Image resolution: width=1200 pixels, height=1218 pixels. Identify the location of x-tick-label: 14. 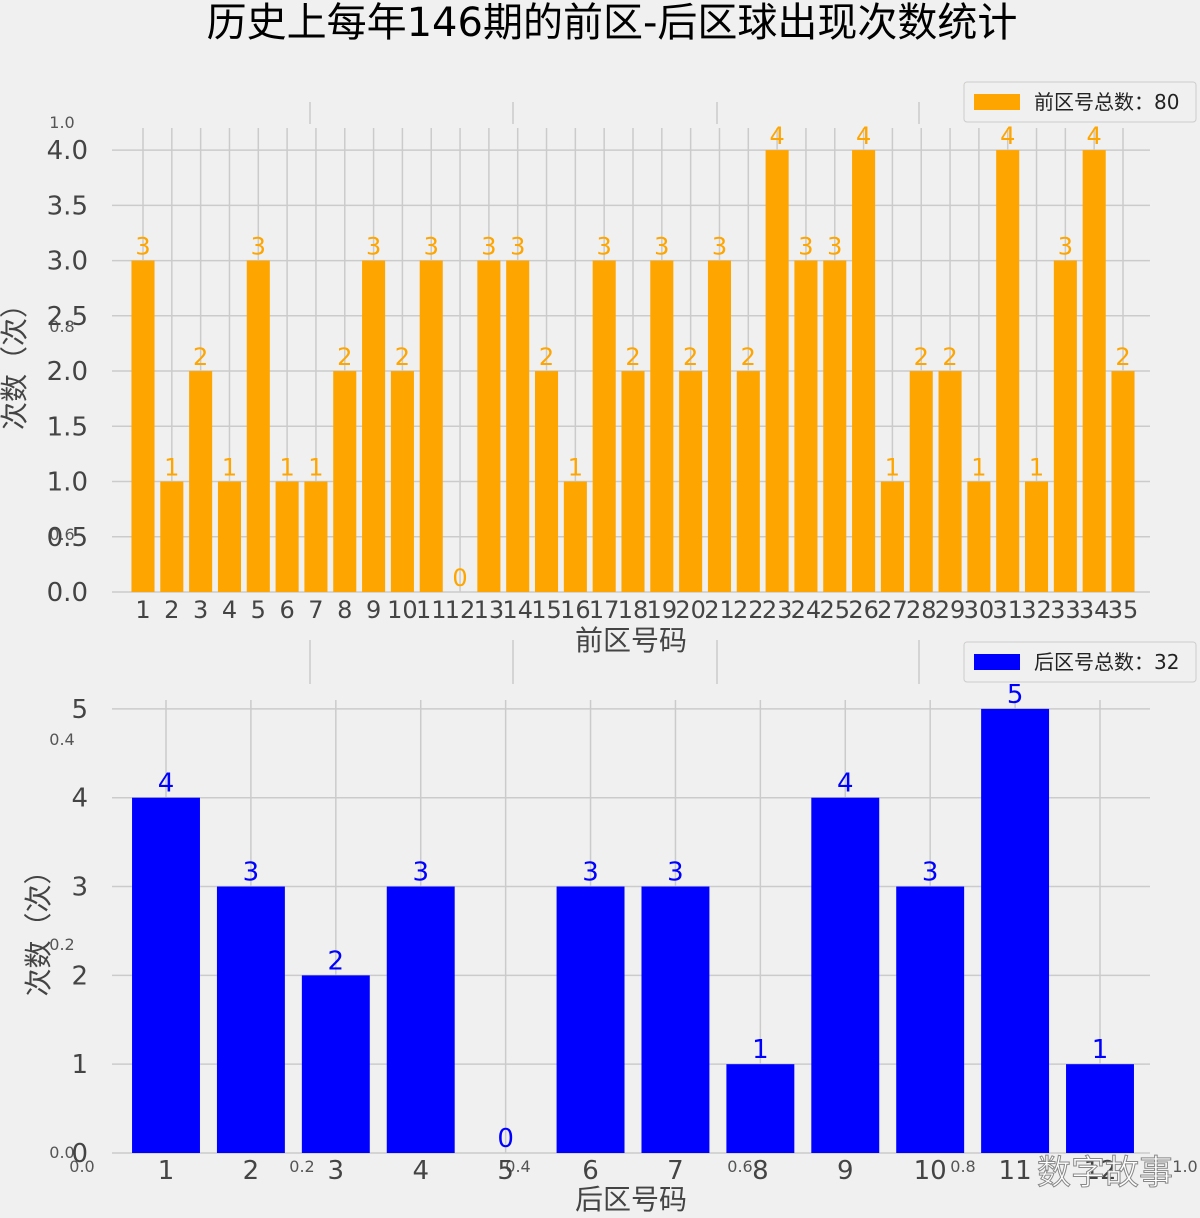
(517, 610).